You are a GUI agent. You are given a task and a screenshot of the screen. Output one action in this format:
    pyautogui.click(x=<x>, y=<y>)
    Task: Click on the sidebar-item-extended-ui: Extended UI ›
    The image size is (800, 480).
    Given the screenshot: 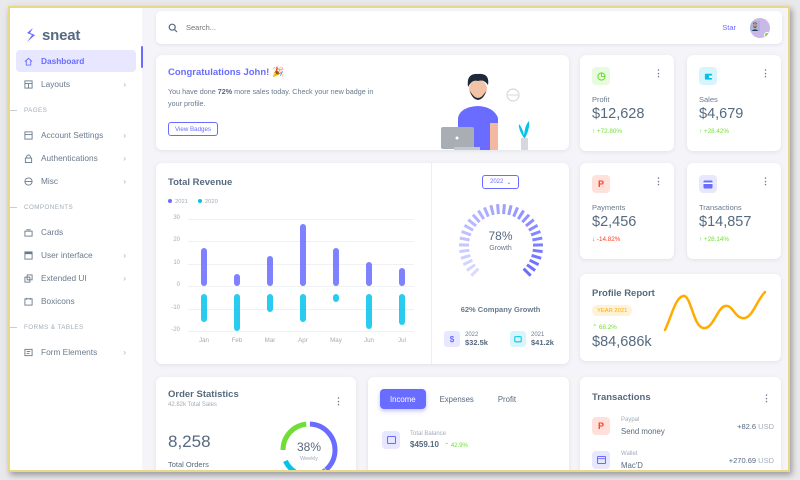 What is the action you would take?
    pyautogui.click(x=76, y=278)
    